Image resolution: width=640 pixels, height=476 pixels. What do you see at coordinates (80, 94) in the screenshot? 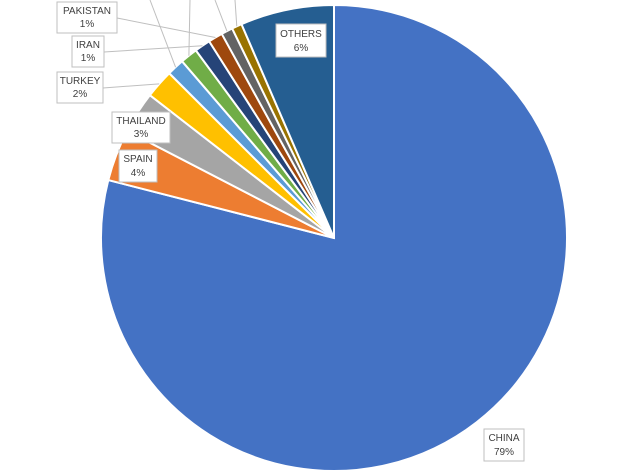
I see `slice-pct-turkey: 2%` at bounding box center [80, 94].